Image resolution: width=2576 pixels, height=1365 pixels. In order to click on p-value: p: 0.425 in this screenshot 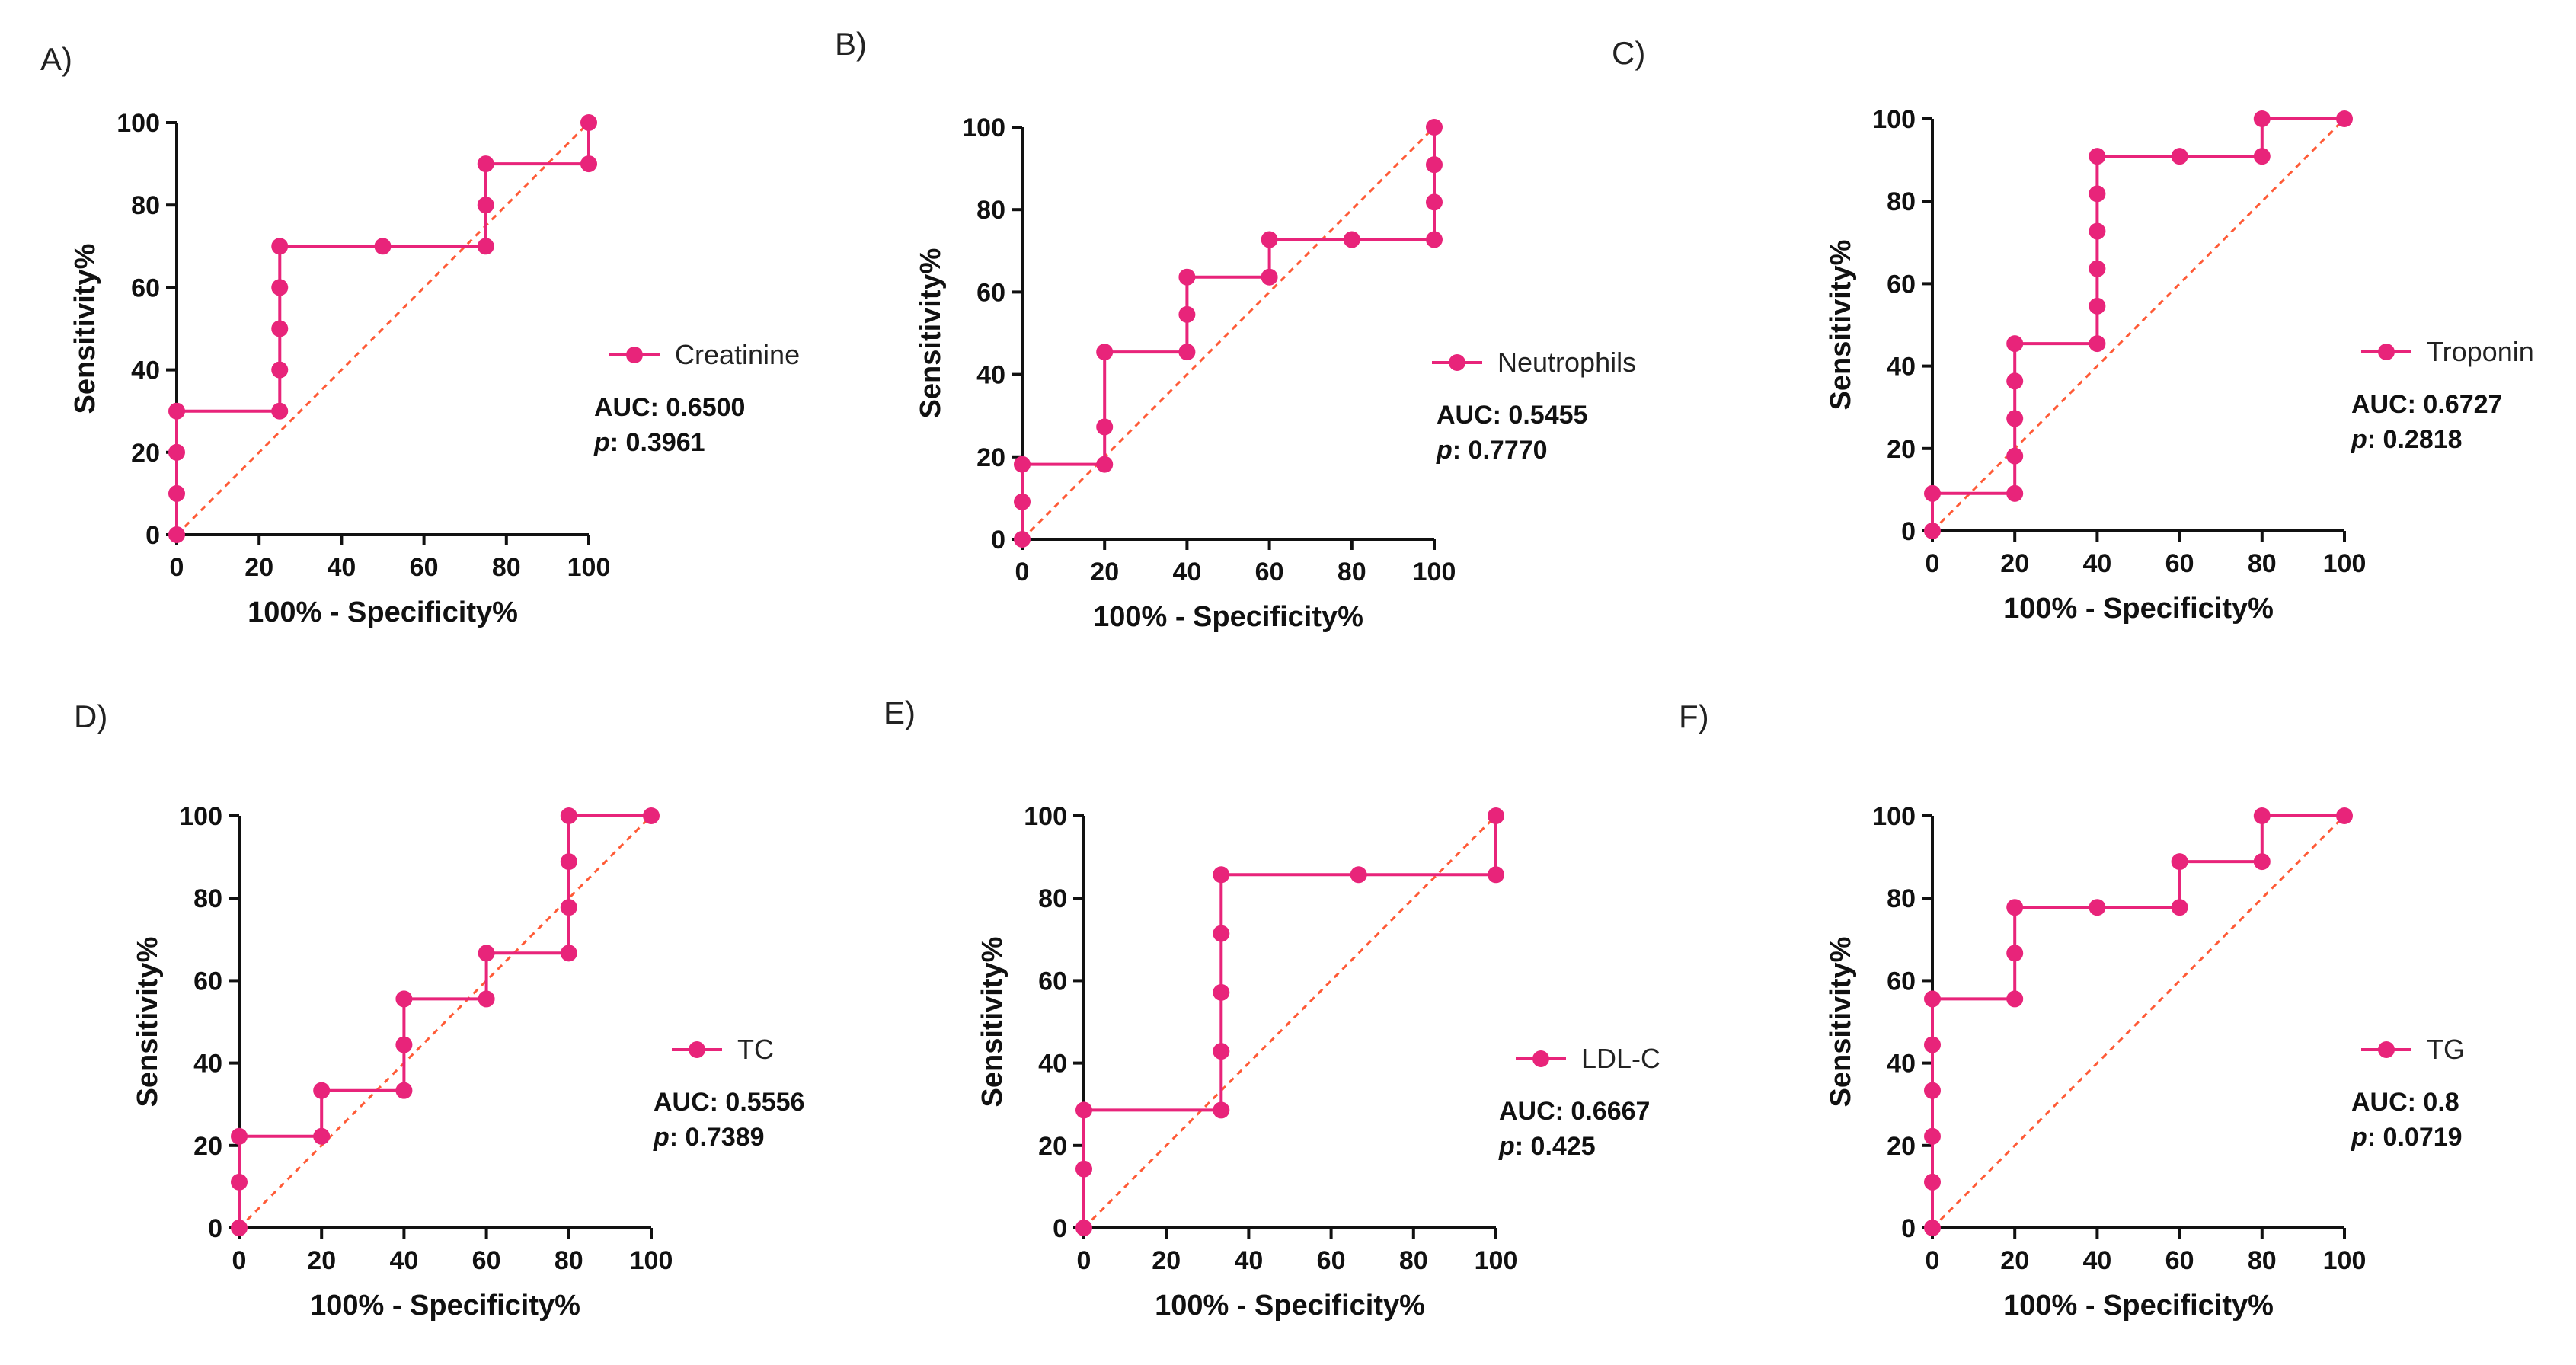, I will do `click(1547, 1146)`.